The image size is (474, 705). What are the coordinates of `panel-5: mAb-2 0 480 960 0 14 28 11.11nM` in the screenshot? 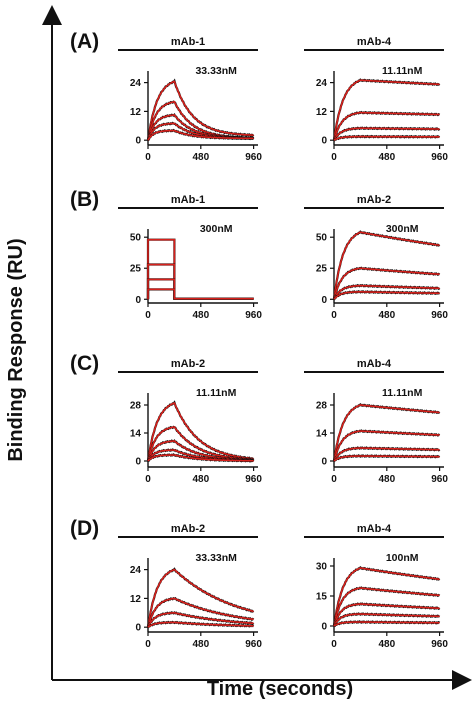 It's located at (190, 421).